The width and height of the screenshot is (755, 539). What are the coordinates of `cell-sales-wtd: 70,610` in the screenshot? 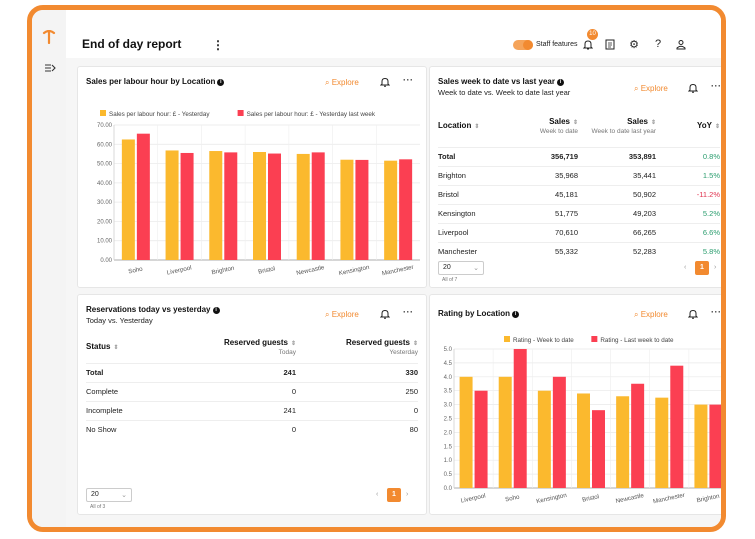 It's located at (546, 232).